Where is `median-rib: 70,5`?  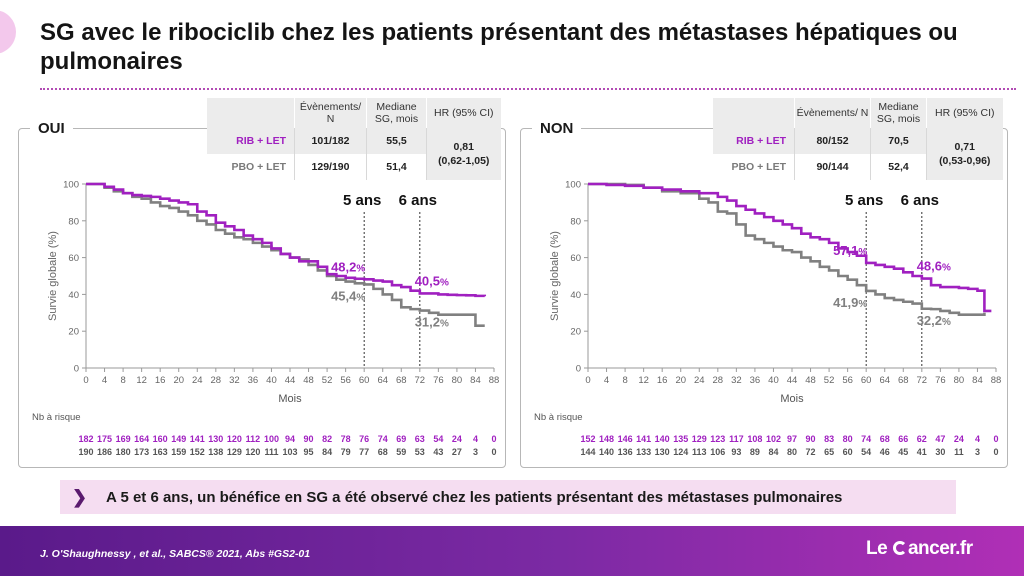 median-rib: 70,5 is located at coordinates (898, 141).